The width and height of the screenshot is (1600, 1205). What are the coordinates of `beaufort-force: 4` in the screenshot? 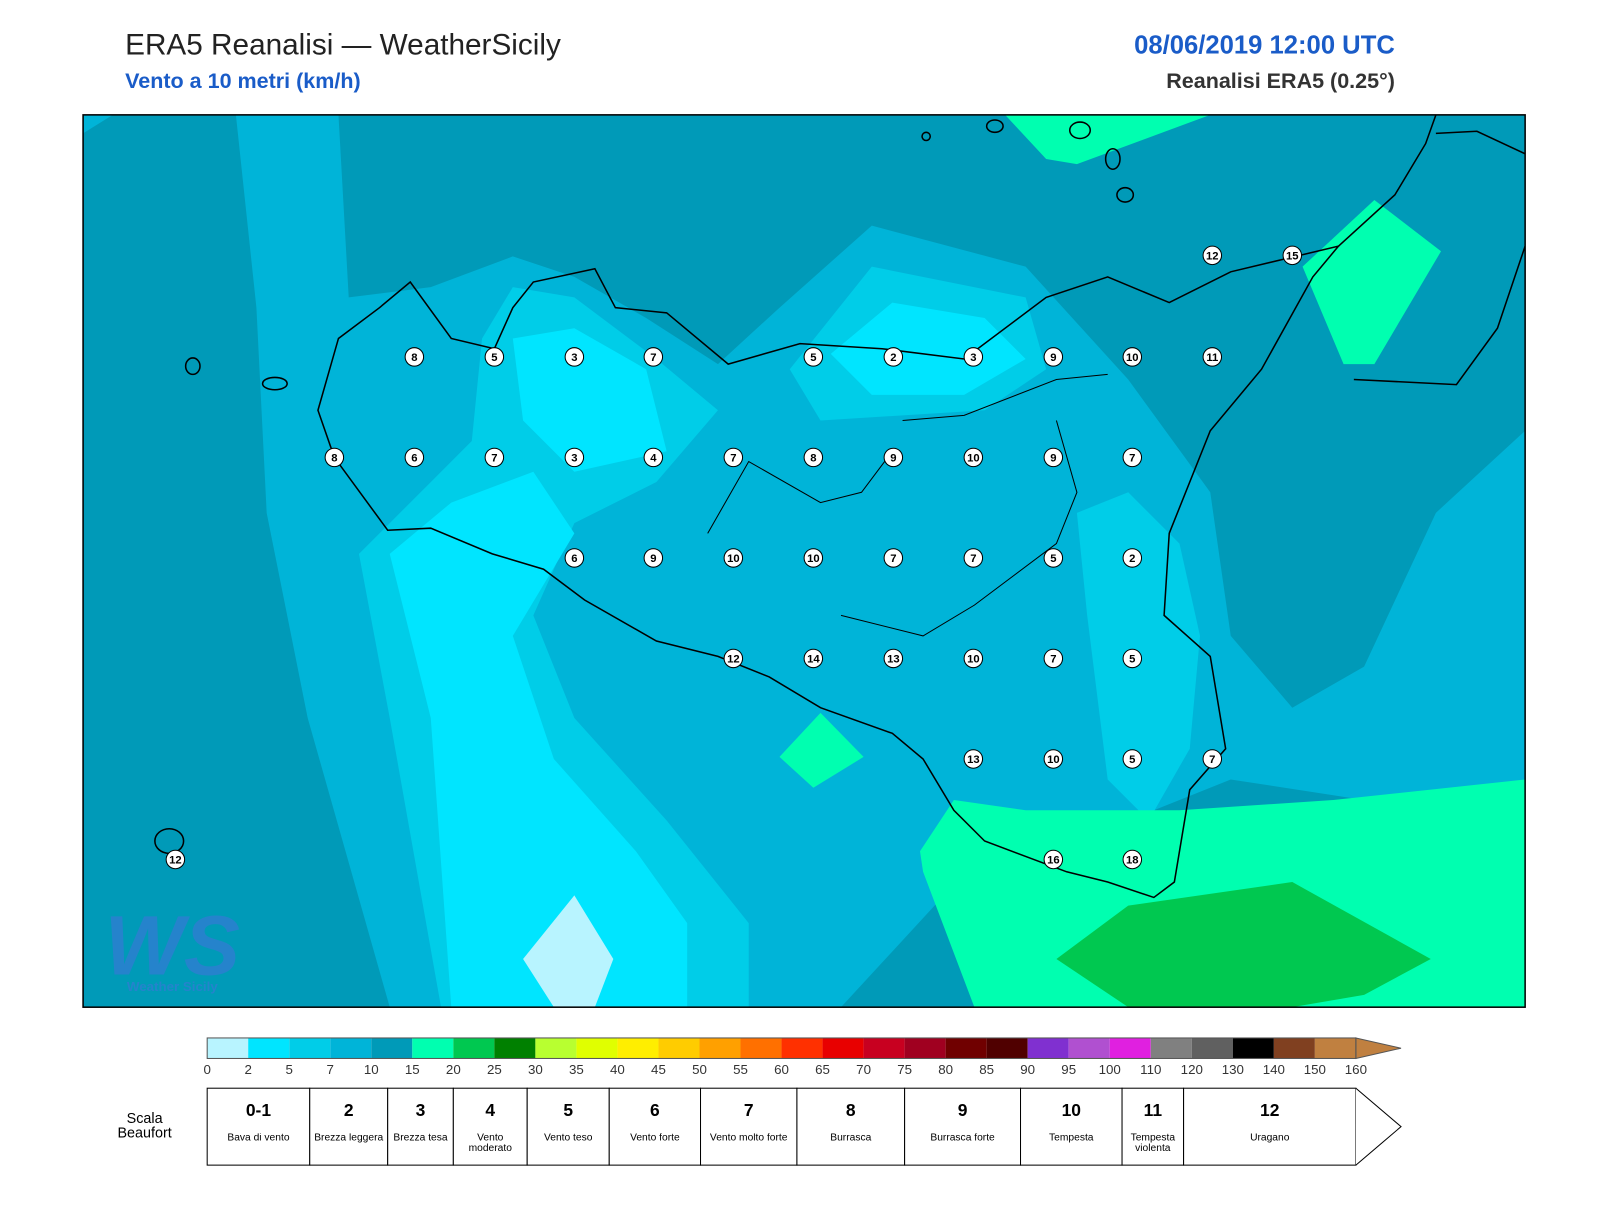 It's located at (490, 1110).